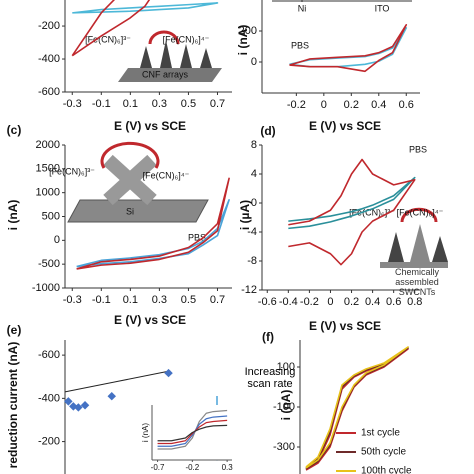  Describe the element at coordinates (14, 330) in the screenshot. I see `panel-label: (e)` at that location.